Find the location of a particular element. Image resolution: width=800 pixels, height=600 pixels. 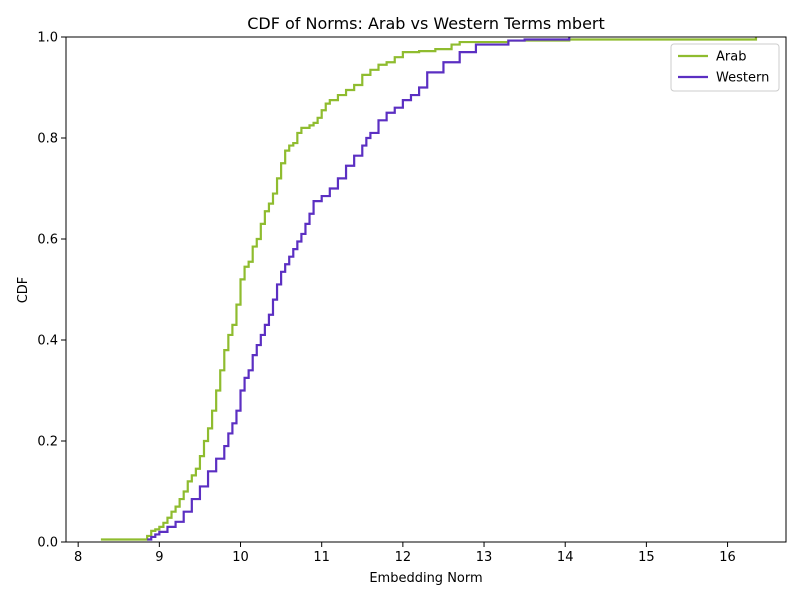

y-tick-label: 0.0 is located at coordinates (47, 543).